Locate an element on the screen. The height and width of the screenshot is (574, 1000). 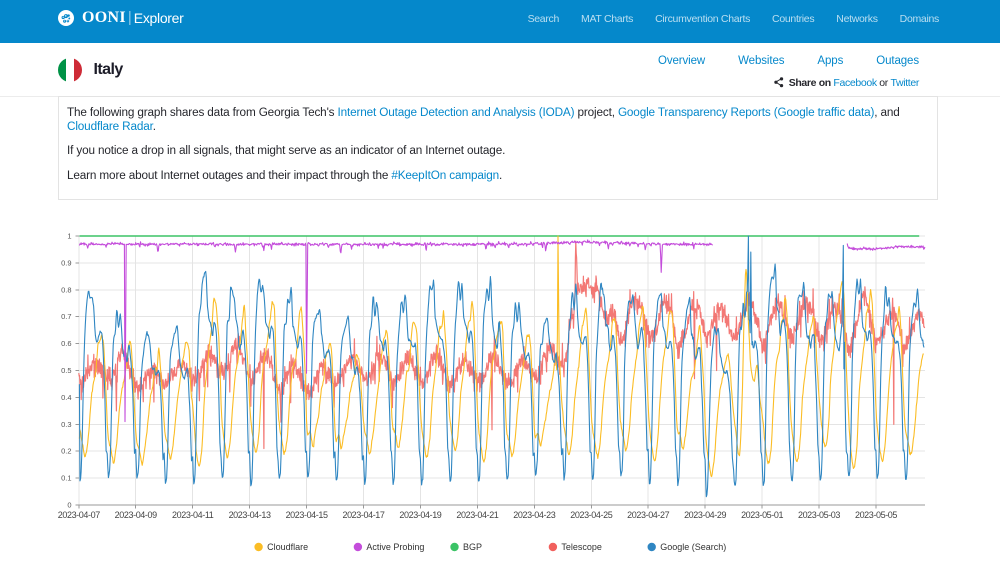
svg-text: Telescope is located at coordinates (581, 547).